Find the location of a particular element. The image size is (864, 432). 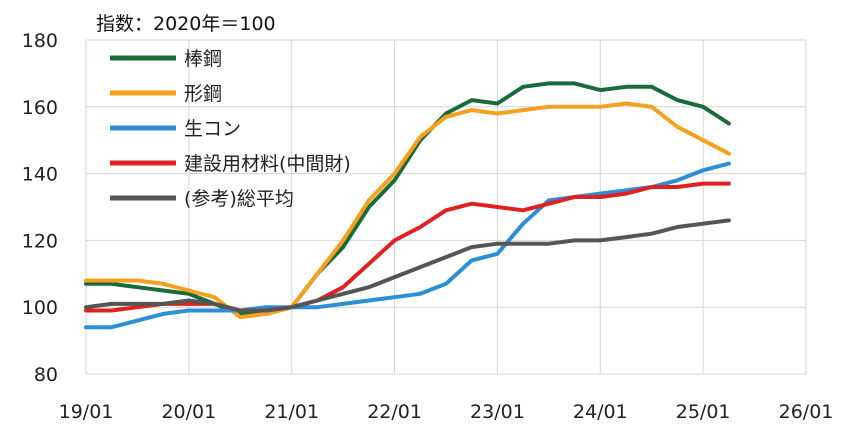

x-tick-label: 19/01 is located at coordinates (86, 412).